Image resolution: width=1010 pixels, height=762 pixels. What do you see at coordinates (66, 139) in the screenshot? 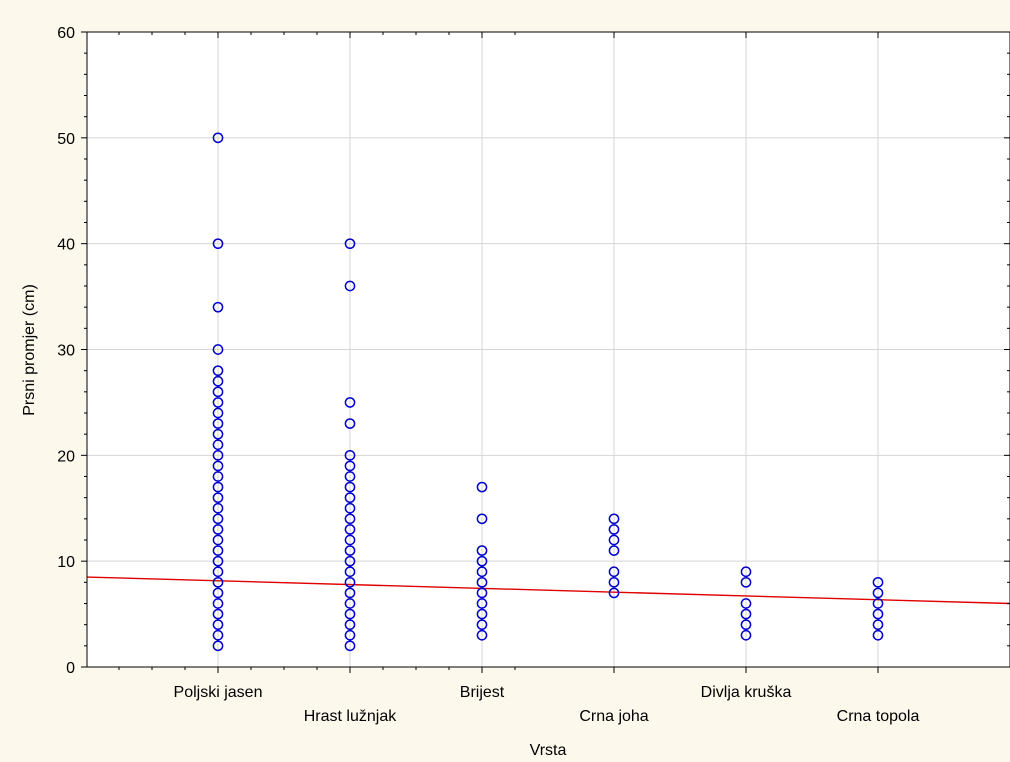
I see `y-tick-label: 50` at bounding box center [66, 139].